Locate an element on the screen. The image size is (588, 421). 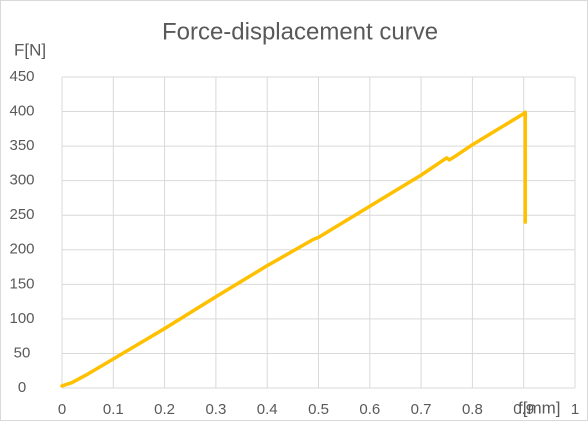
y-tick-label: 300 is located at coordinates (21, 180).